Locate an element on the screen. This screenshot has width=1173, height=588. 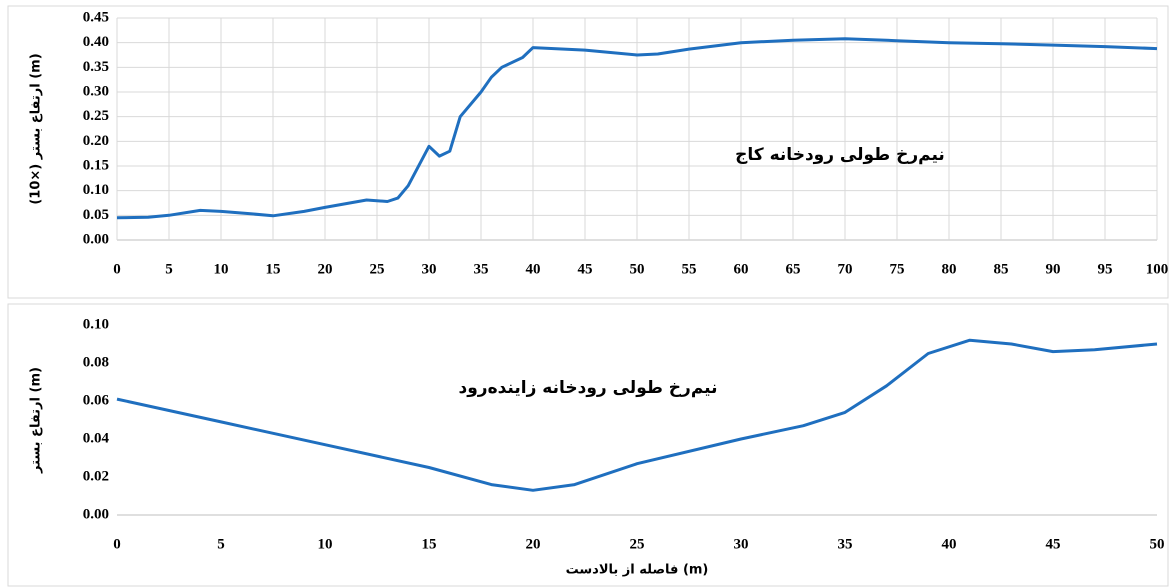
x-tick-label: 55 is located at coordinates (689, 269).